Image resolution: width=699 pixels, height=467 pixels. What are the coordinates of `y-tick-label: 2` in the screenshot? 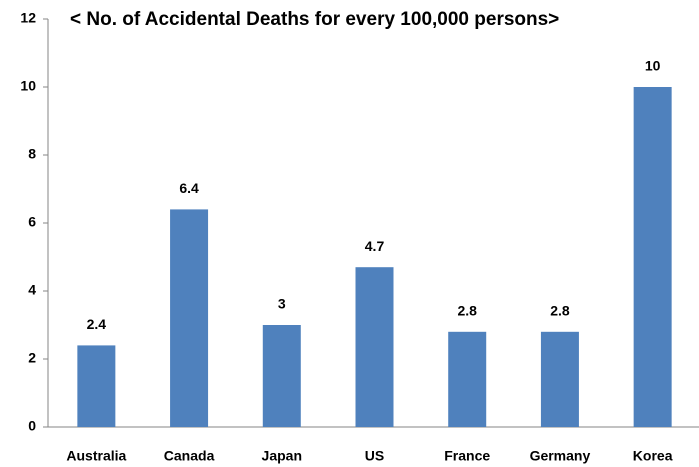 It's located at (32, 358).